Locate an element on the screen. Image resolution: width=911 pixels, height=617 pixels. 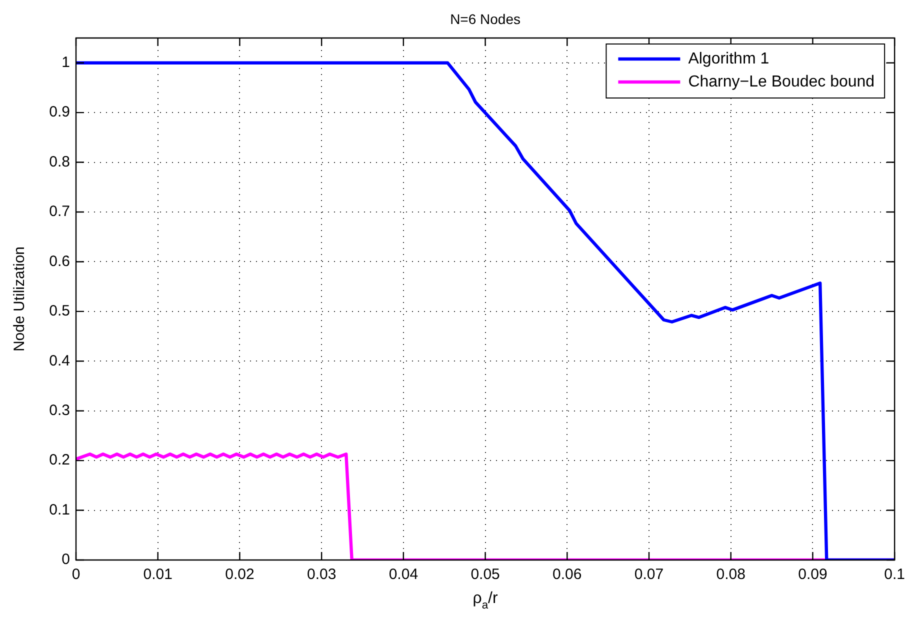
legend-label: Charny−Le Boudec bound is located at coordinates (781, 81).